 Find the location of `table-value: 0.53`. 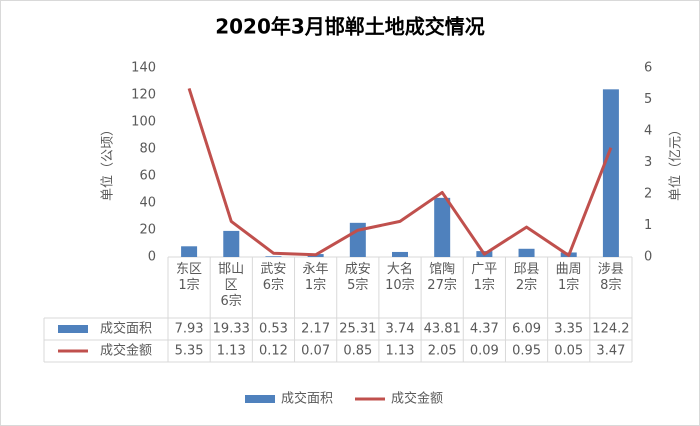

table-value: 0.53 is located at coordinates (273, 329).